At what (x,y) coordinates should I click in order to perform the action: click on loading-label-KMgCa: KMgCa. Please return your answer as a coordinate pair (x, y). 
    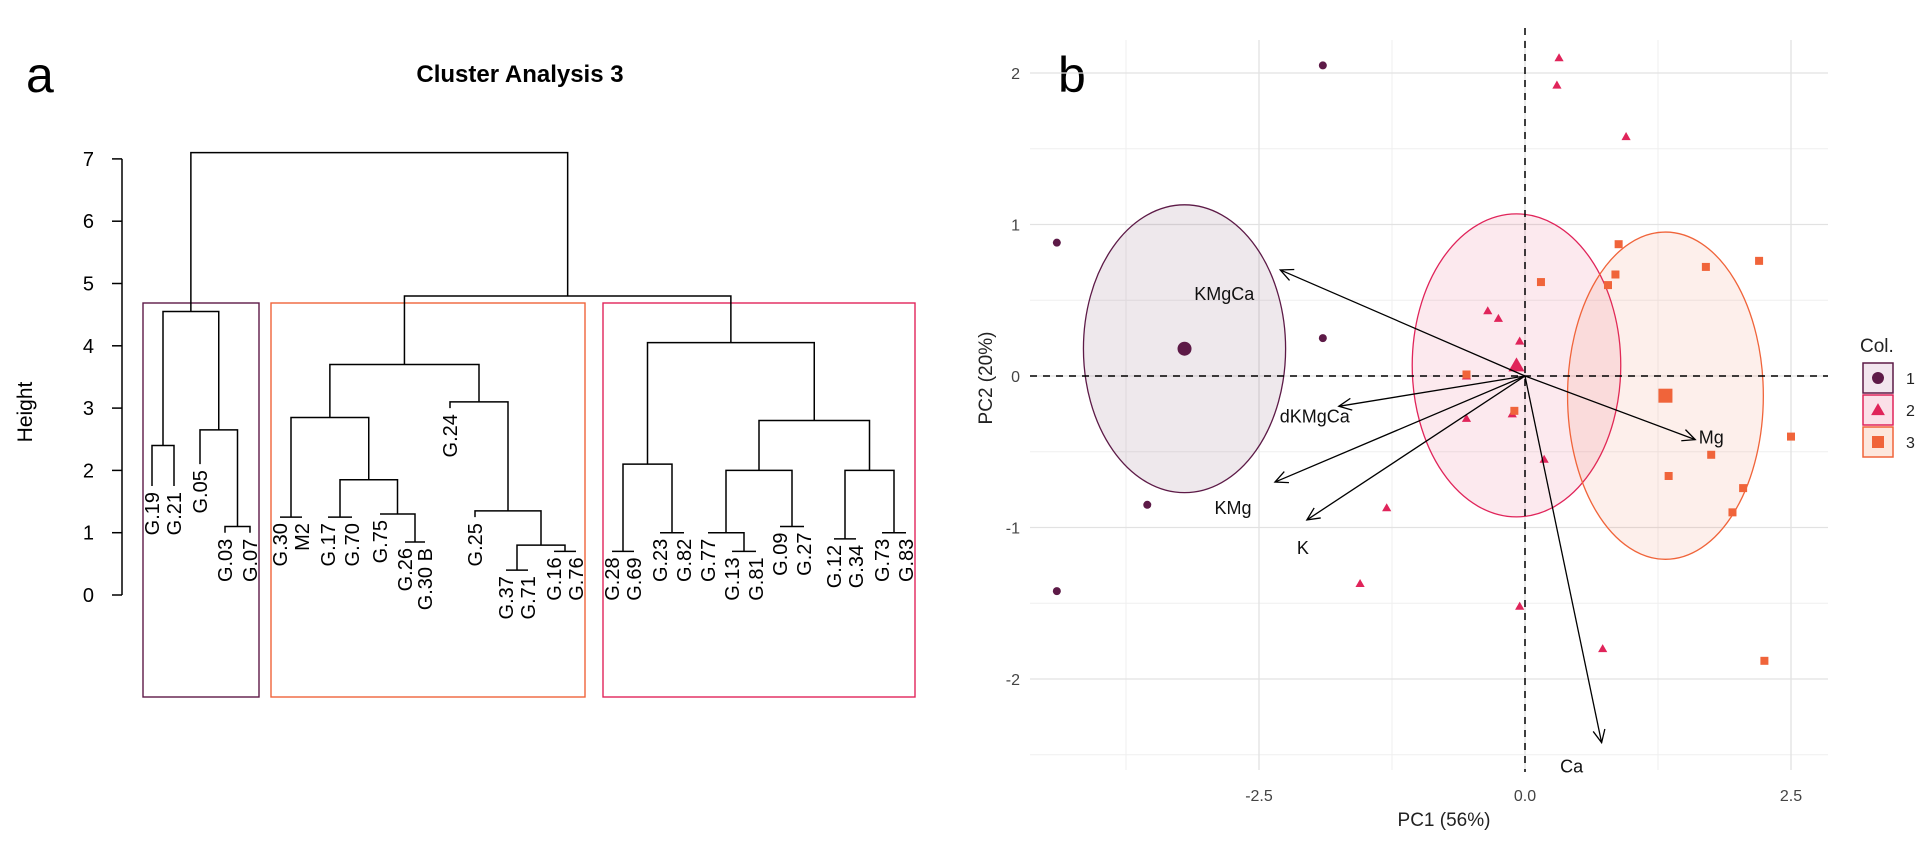
    Looking at the image, I should click on (1224, 294).